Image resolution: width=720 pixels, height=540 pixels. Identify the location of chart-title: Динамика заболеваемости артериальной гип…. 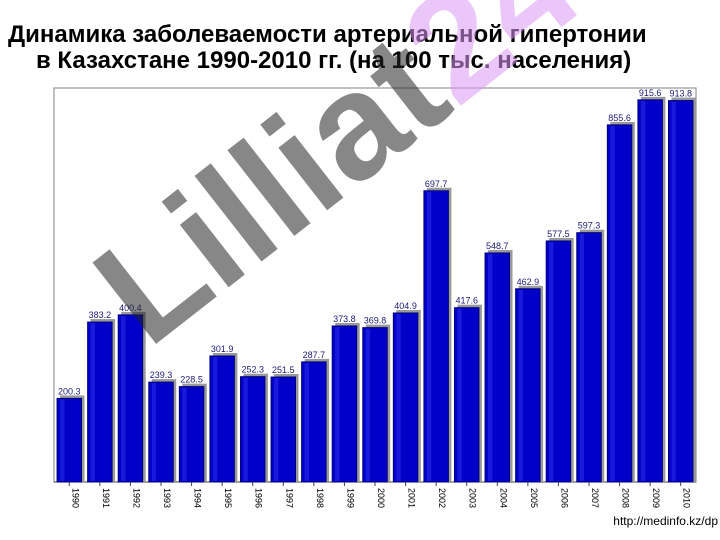
(360, 48).